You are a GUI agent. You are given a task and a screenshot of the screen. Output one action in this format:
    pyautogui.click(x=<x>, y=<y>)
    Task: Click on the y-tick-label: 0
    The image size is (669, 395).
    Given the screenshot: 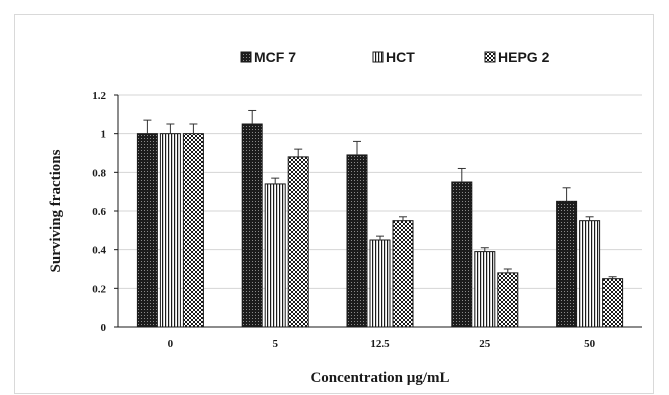 What is the action you would take?
    pyautogui.click(x=104, y=328)
    